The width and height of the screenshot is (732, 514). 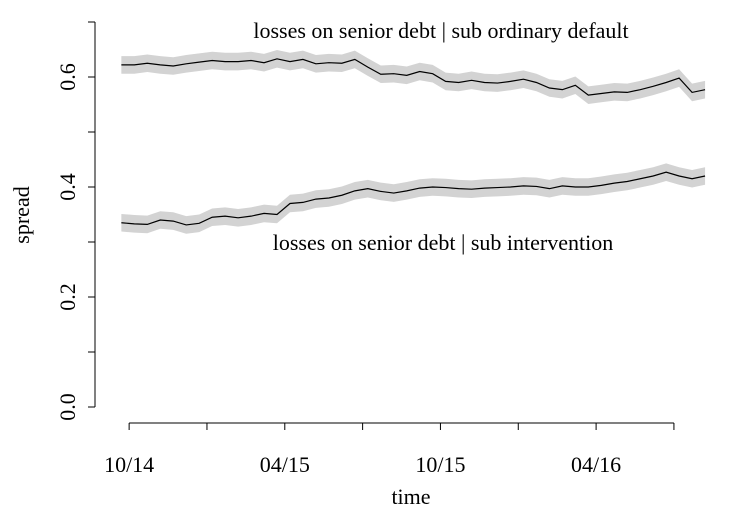 What do you see at coordinates (443, 242) in the screenshot?
I see `series-label: losses on senior debt | sub intervention` at bounding box center [443, 242].